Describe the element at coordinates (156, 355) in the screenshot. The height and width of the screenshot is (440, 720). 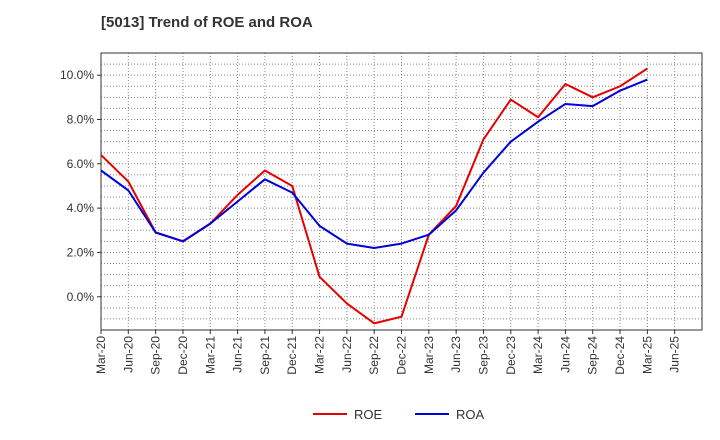
I see `x-tick-label: Sep-20` at that location.